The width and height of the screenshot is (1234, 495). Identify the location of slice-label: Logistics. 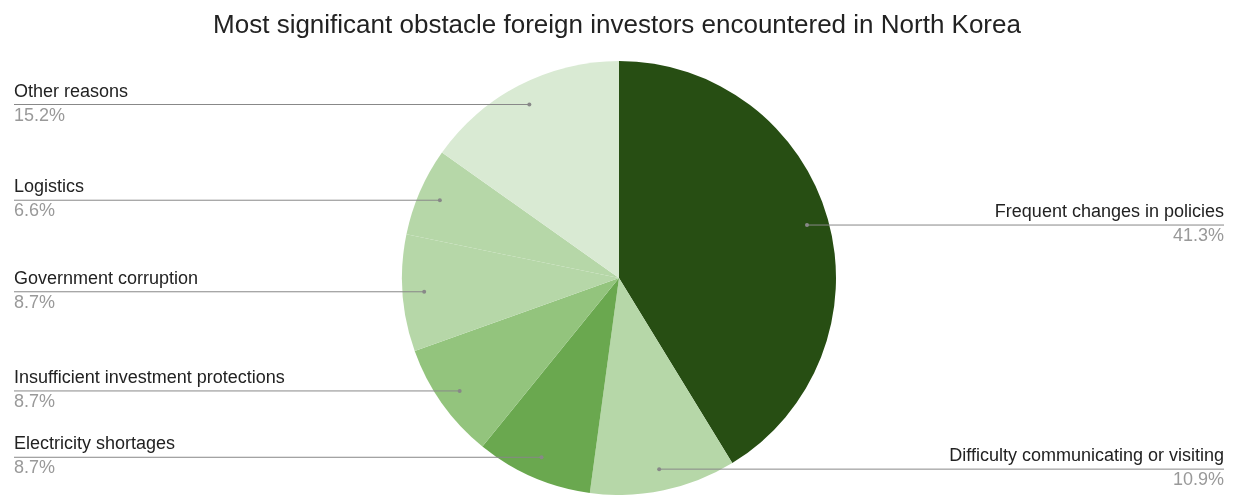
(49, 186).